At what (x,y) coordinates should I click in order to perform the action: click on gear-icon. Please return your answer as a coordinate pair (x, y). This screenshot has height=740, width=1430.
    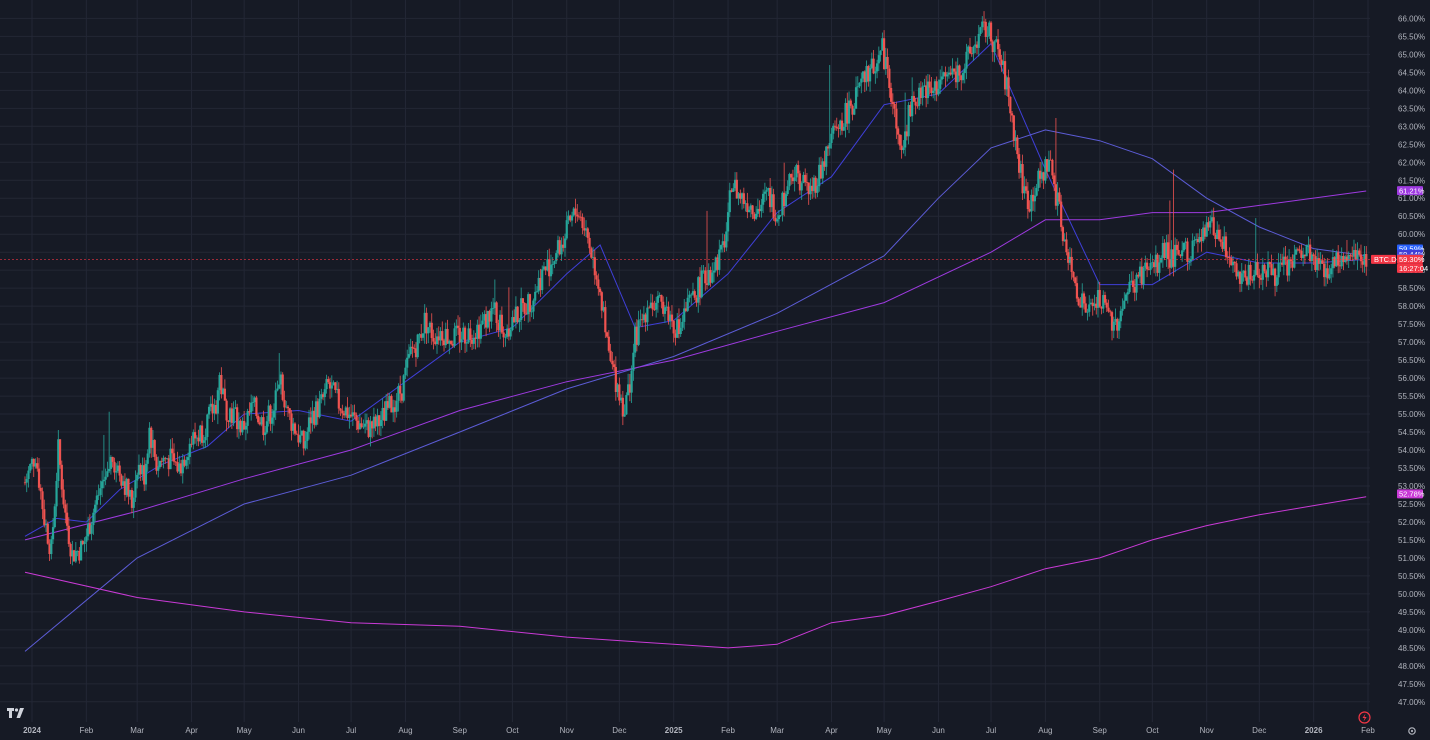
    Looking at the image, I should click on (1412, 731).